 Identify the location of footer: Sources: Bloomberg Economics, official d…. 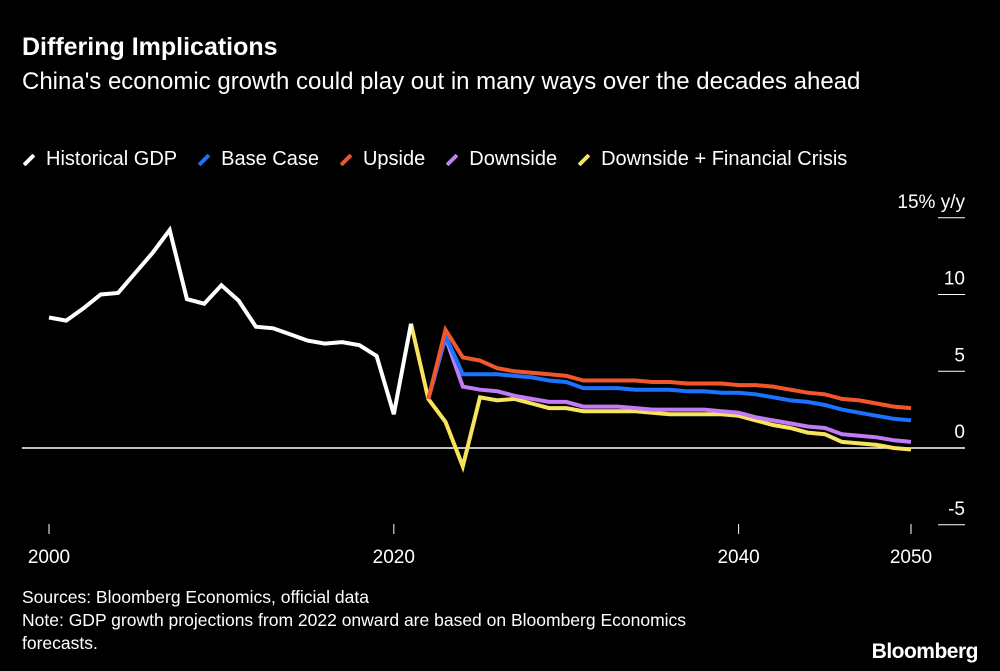
(382, 620).